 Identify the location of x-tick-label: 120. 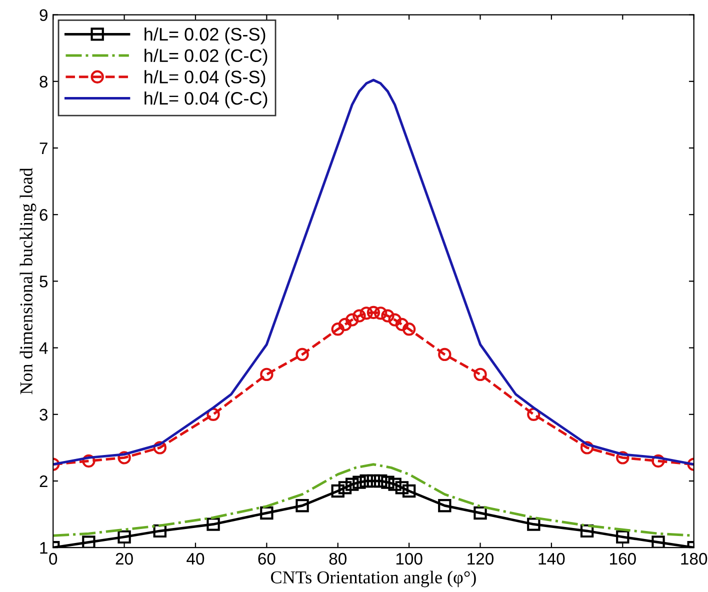
(481, 558).